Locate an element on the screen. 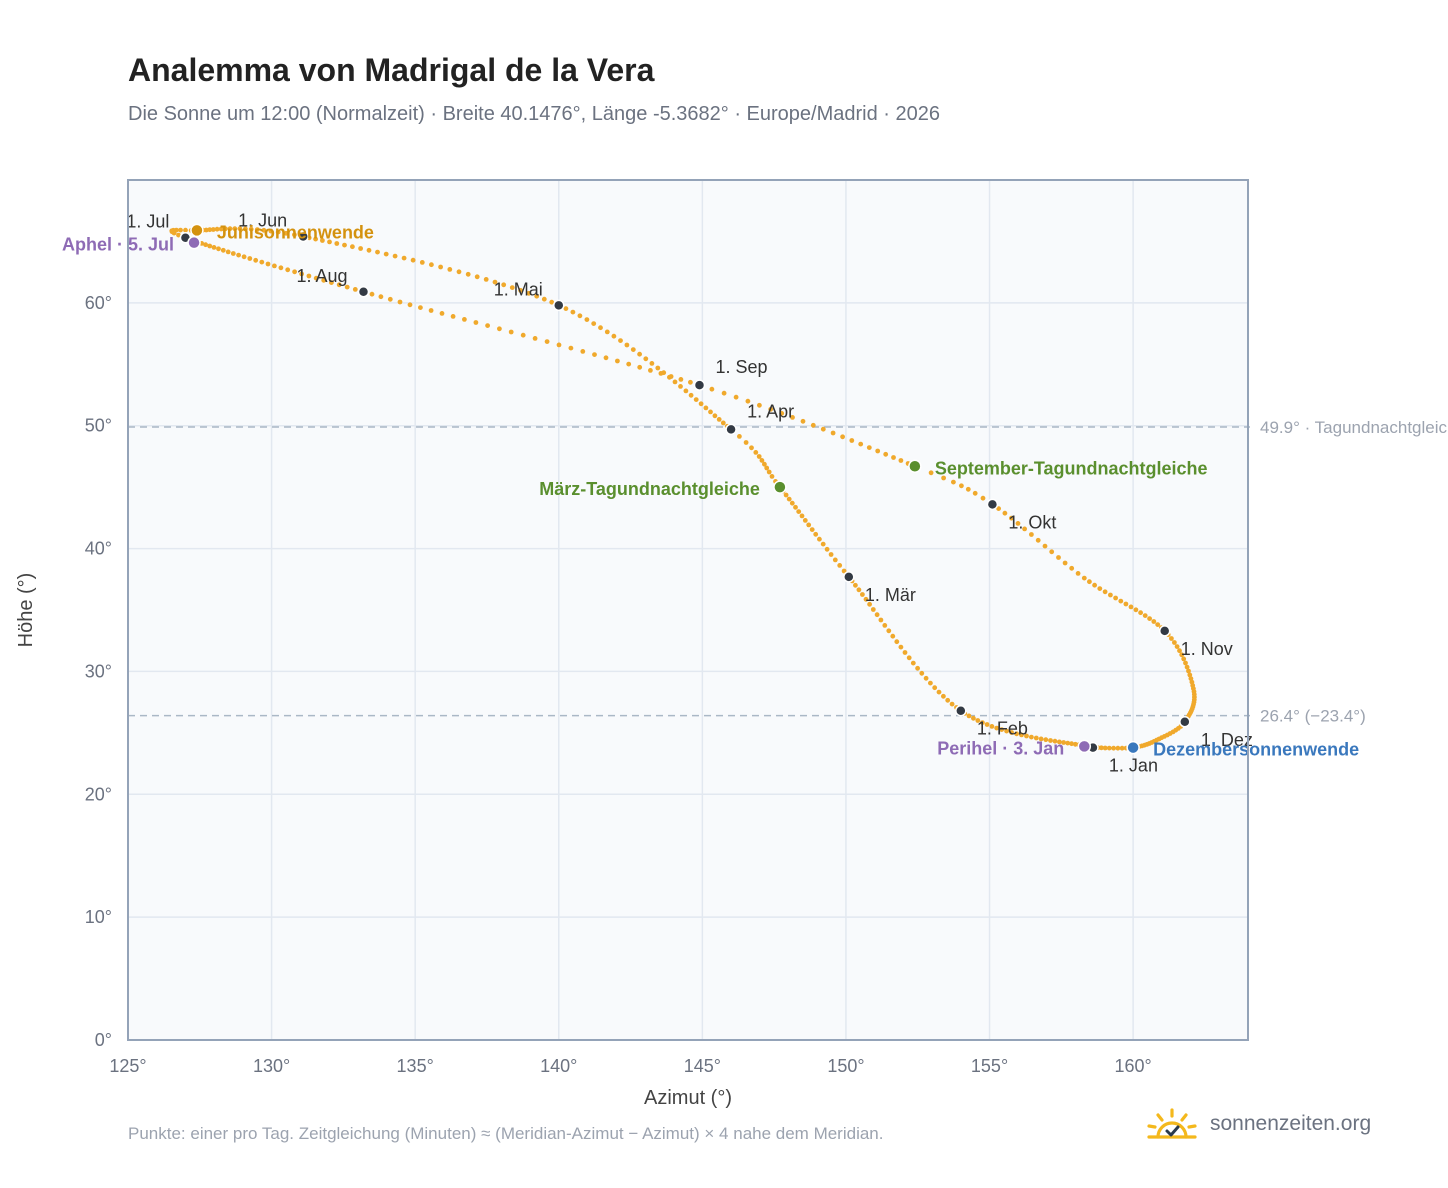 Image resolution: width=1448 pixels, height=1188 pixels. chart-title: Analemma von Madrigal de la Vera is located at coordinates (391, 70).